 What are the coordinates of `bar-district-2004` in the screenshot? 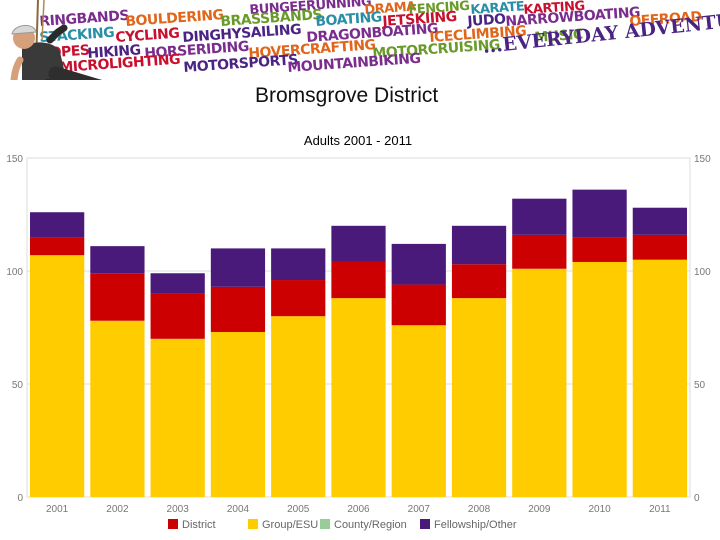 It's located at (238, 309).